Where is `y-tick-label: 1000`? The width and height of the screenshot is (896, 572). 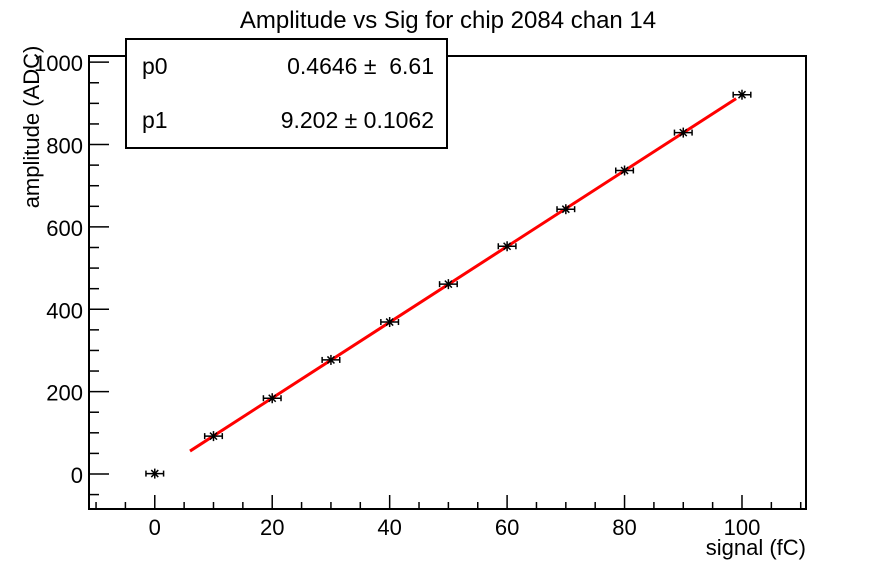
y-tick-label: 1000 is located at coordinates (58, 63).